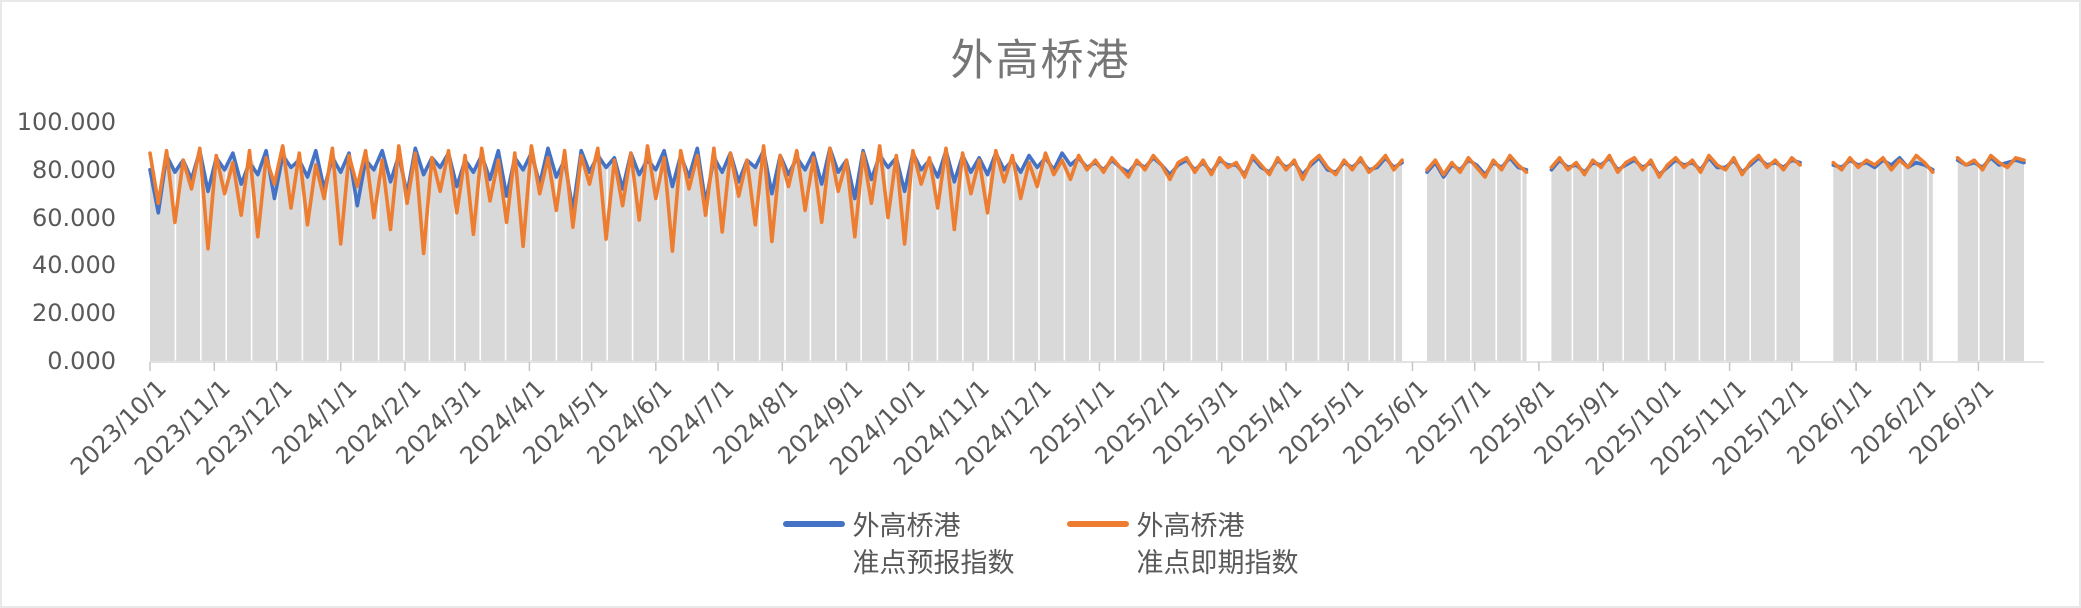 The width and height of the screenshot is (2081, 608). Describe the element at coordinates (813, 524) in the screenshot. I see `legend-swatch-forecast` at that location.